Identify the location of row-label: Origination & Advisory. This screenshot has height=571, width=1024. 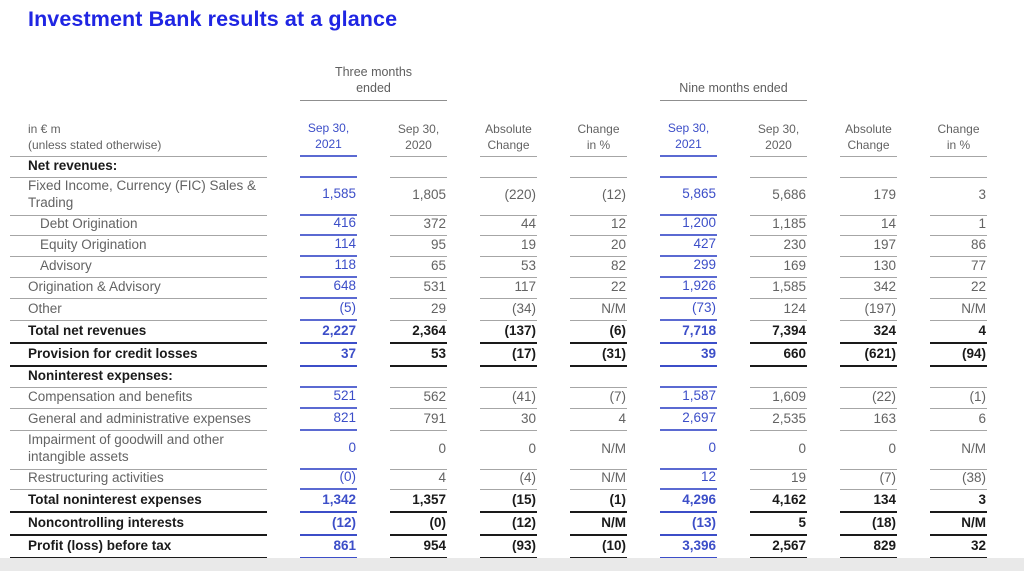
(138, 288).